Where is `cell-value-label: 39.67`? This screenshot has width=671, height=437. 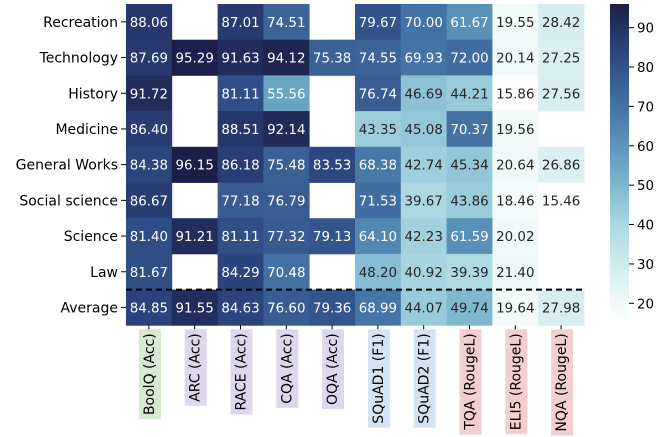 cell-value-label: 39.67 is located at coordinates (424, 201).